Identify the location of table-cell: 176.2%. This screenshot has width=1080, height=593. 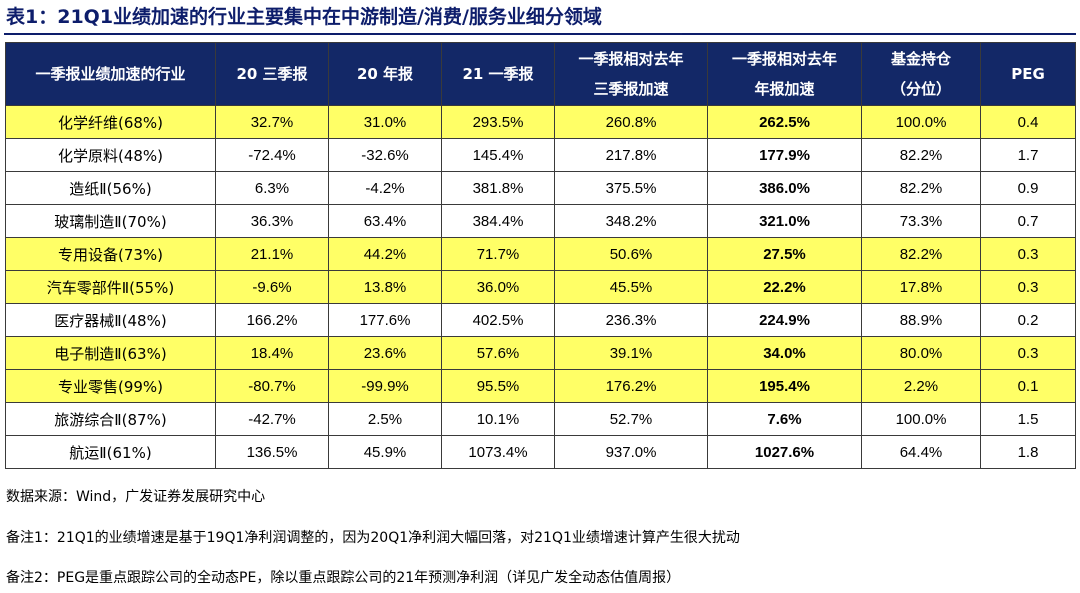
(631, 386).